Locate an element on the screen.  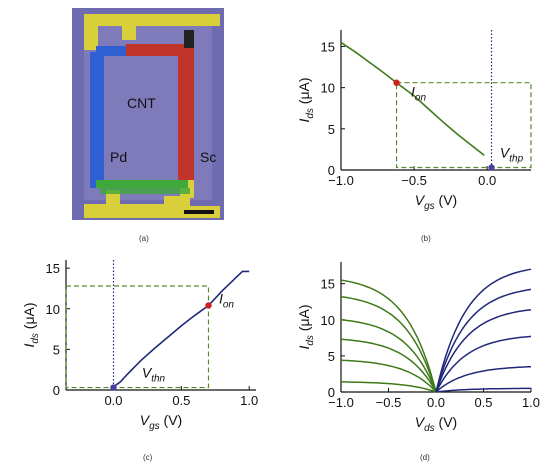
sc-top-arm is located at coordinates (160, 50).